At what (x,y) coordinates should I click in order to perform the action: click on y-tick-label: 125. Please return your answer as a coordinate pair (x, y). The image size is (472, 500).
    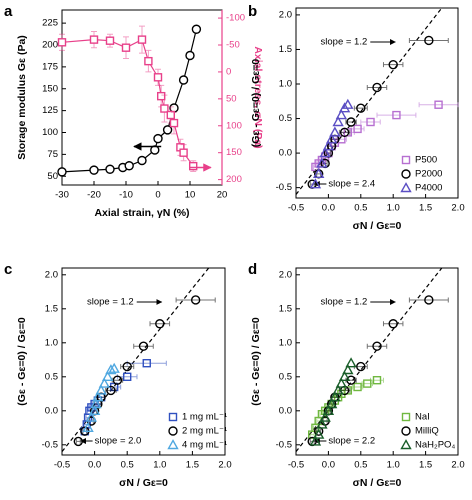
    Looking at the image, I should click on (50, 110).